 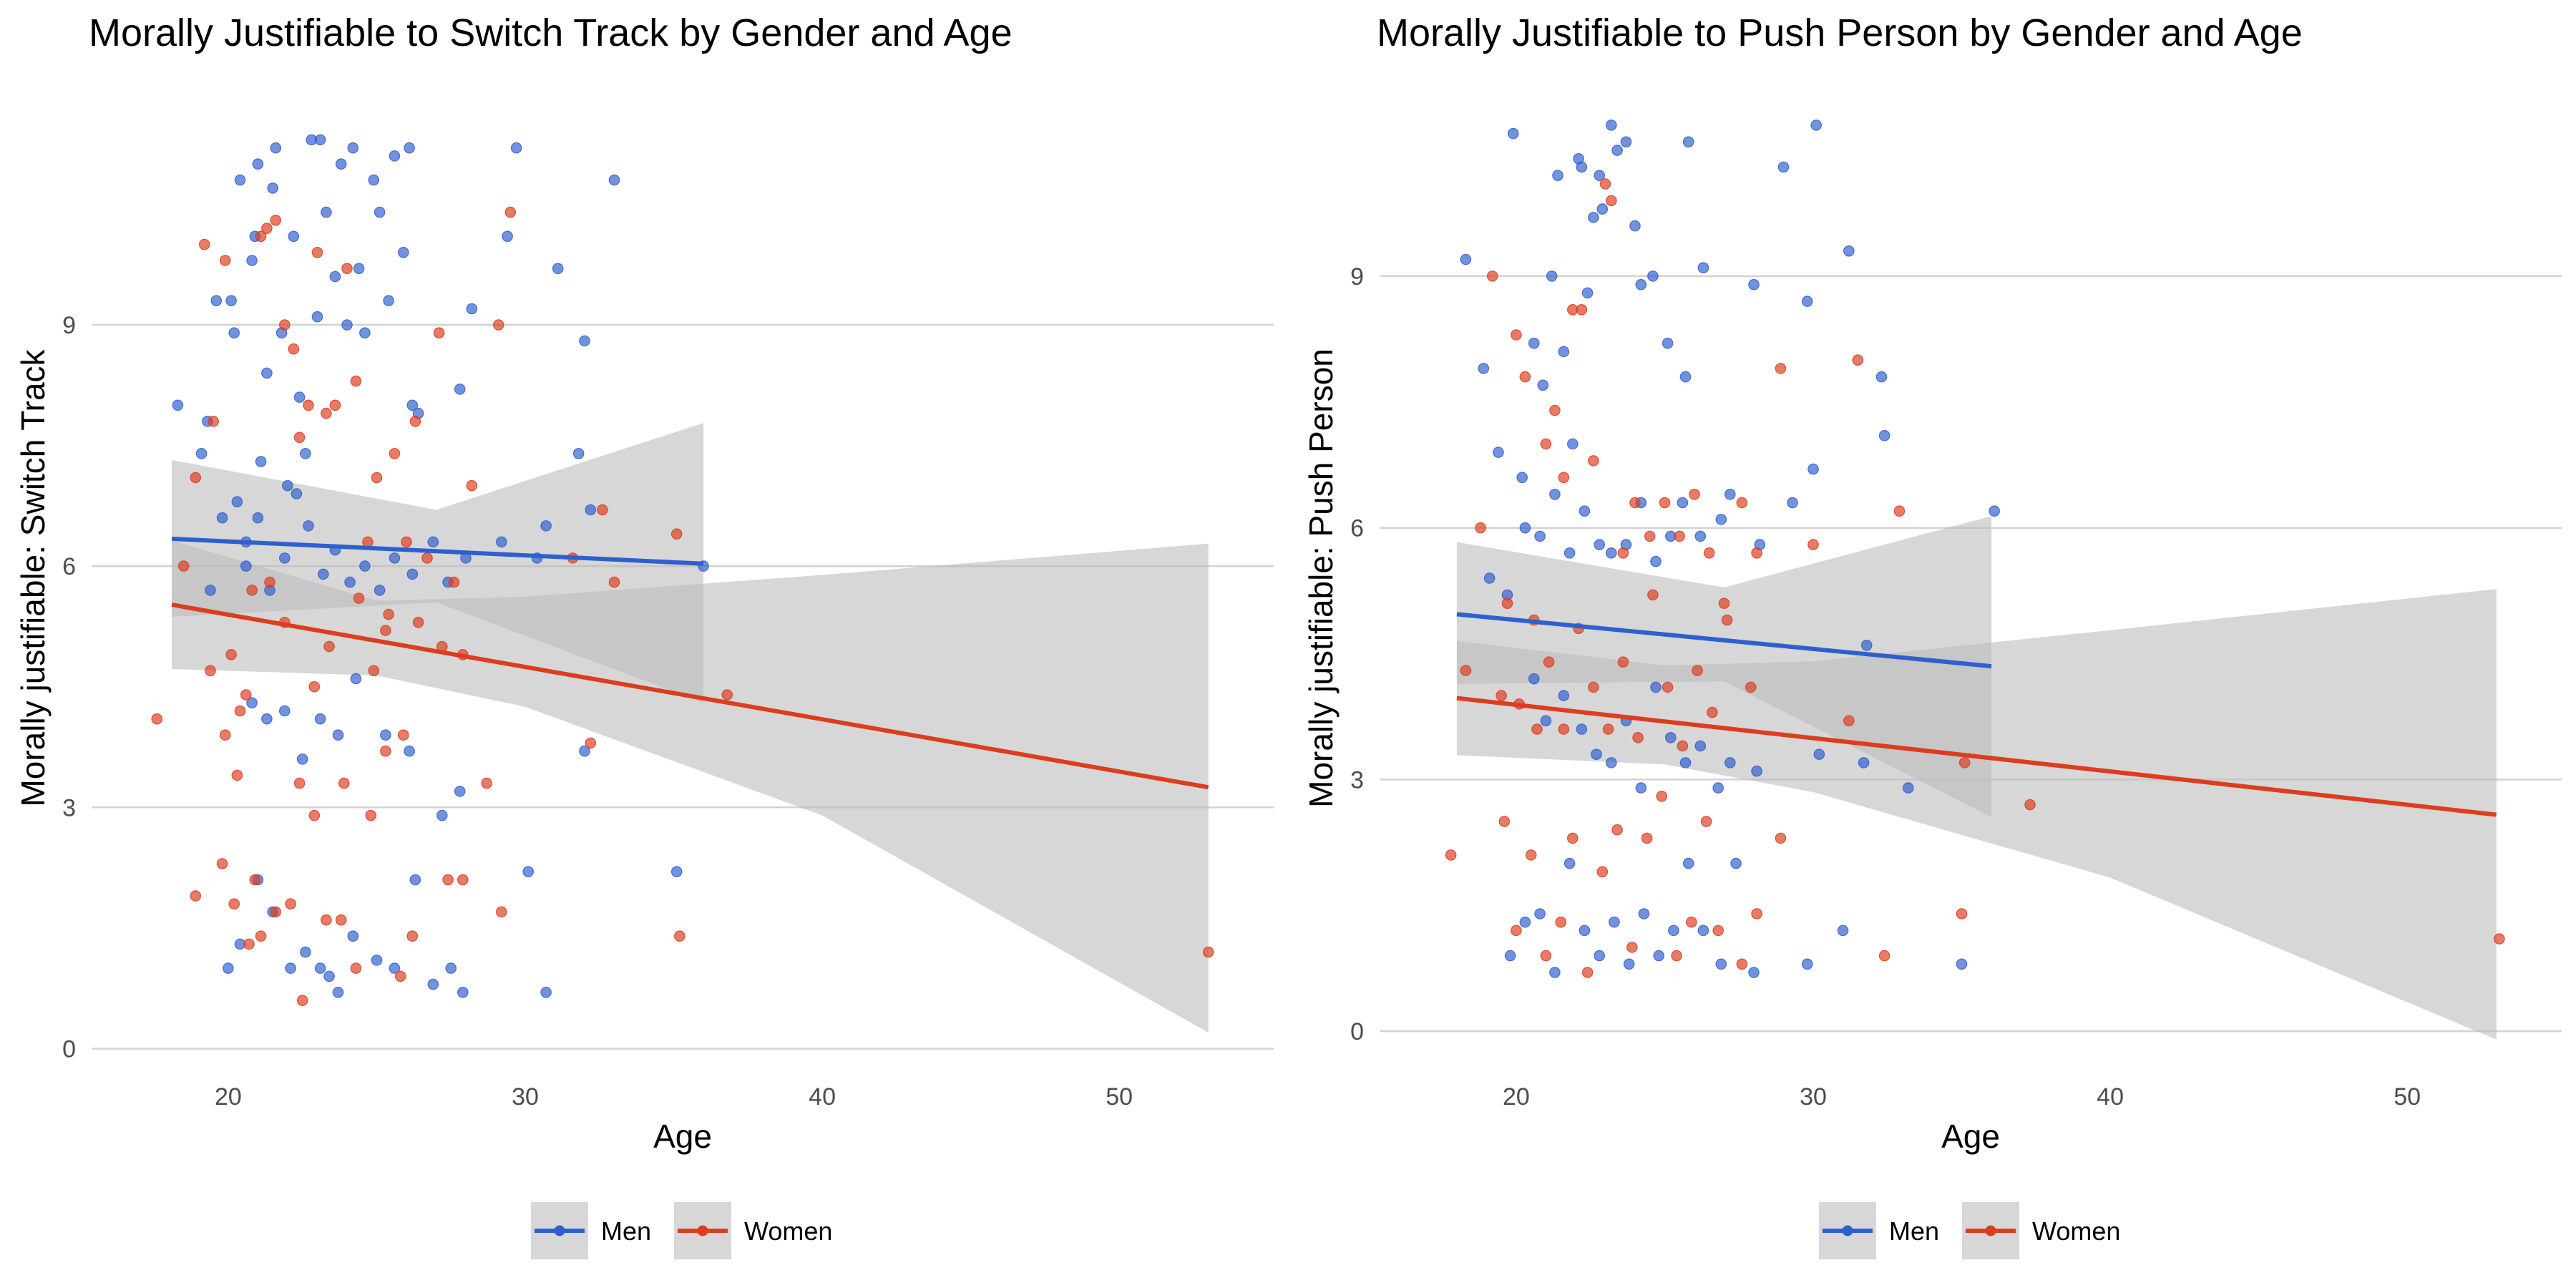 I want to click on legend-key-men, so click(x=559, y=1230).